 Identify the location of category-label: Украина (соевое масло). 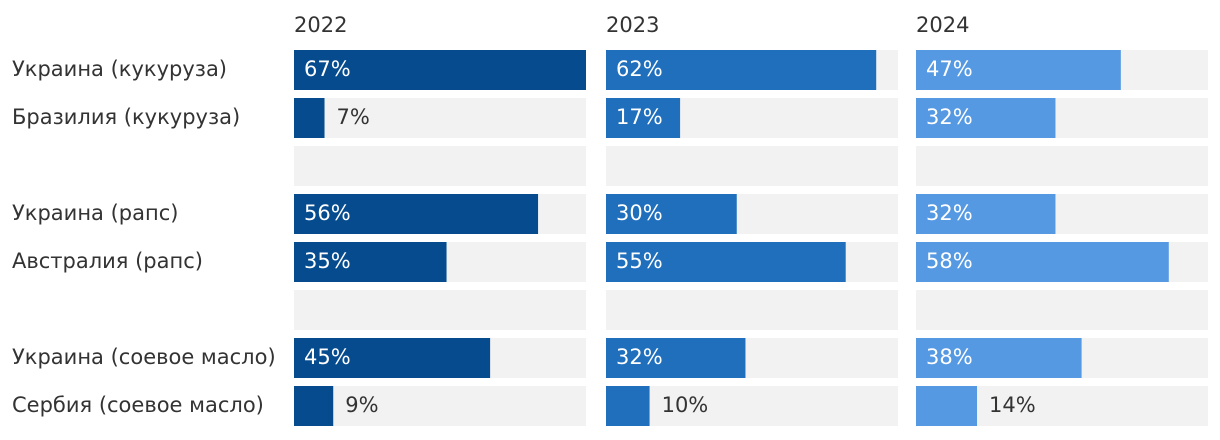
(144, 357).